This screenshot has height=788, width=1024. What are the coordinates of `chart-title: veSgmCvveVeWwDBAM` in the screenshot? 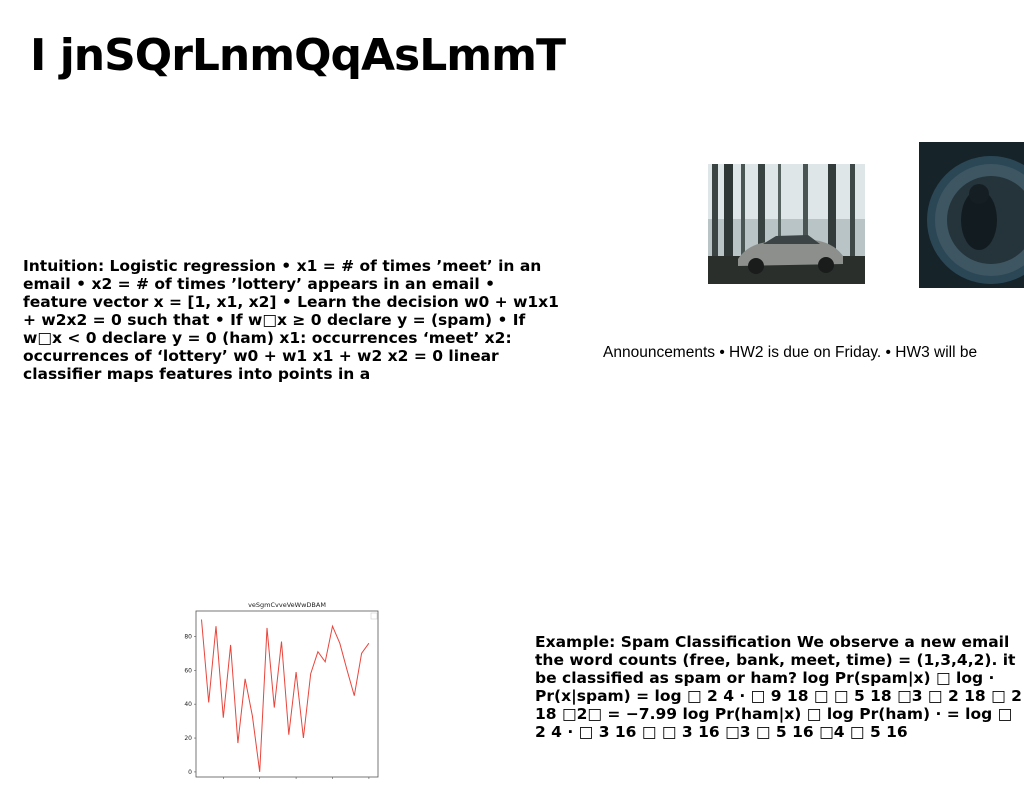 It's located at (287, 605).